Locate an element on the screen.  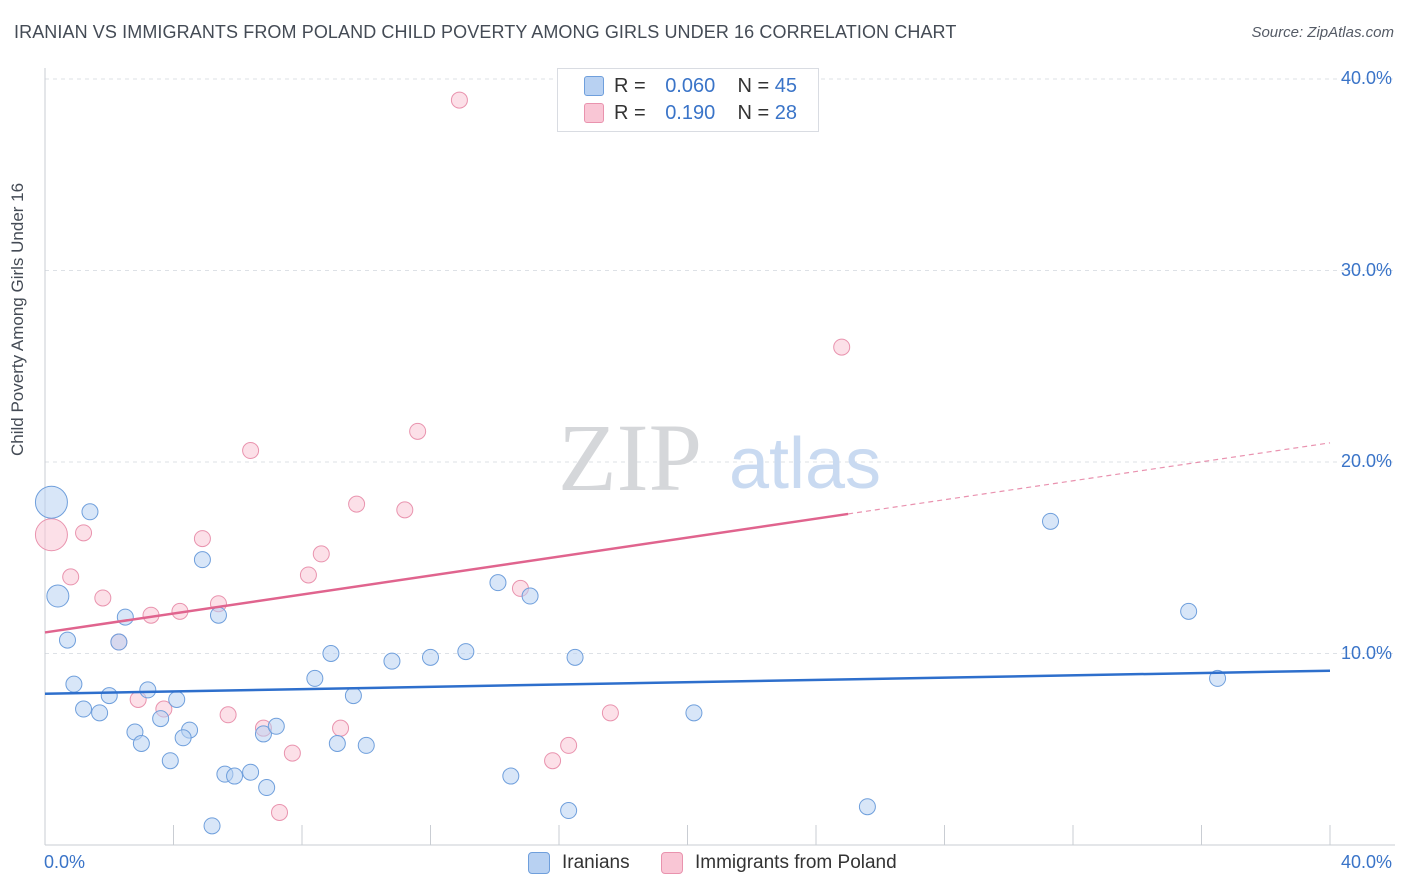
trend-line-poland is located at coordinates (446, 573).